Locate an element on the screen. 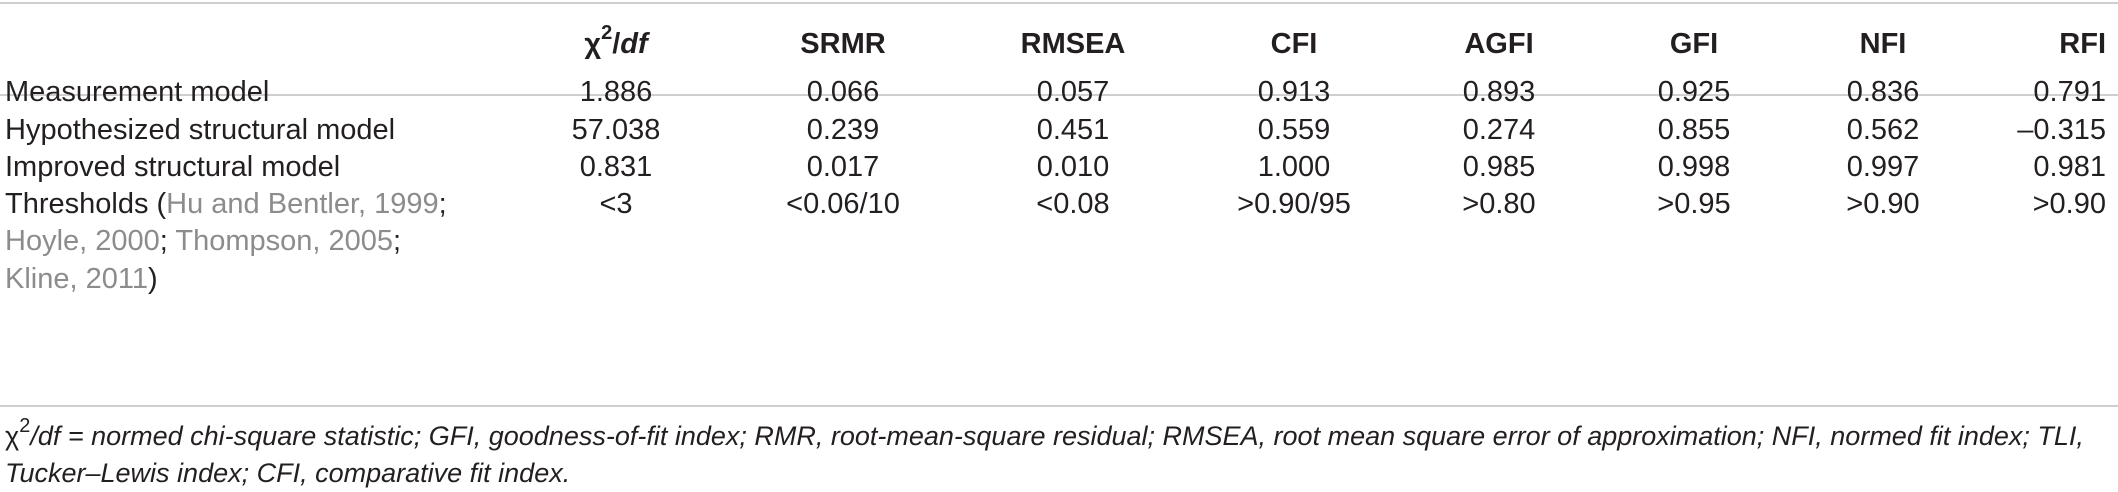  citation-kline: Kline, 2011 is located at coordinates (76, 279).